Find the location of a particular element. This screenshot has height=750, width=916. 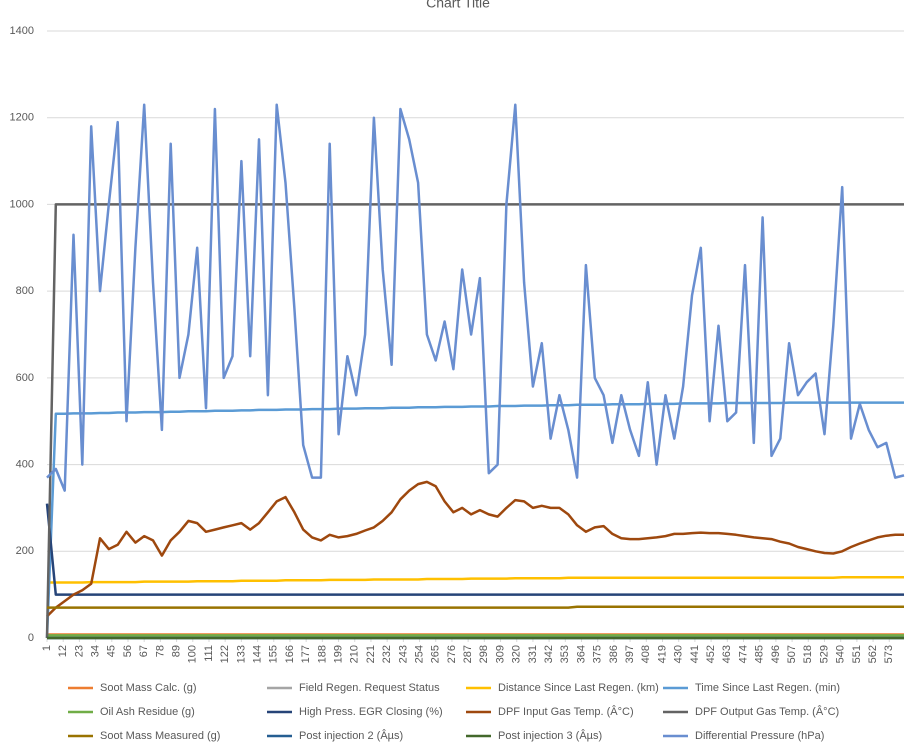

legend-label: Distance Since Last Regen. (km) is located at coordinates (578, 688).